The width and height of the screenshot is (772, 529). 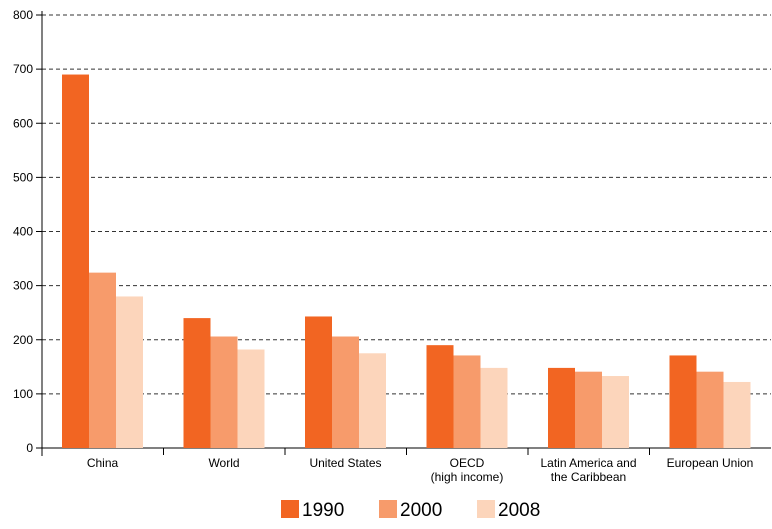 What do you see at coordinates (421, 510) in the screenshot?
I see `legend-label: 2000` at bounding box center [421, 510].